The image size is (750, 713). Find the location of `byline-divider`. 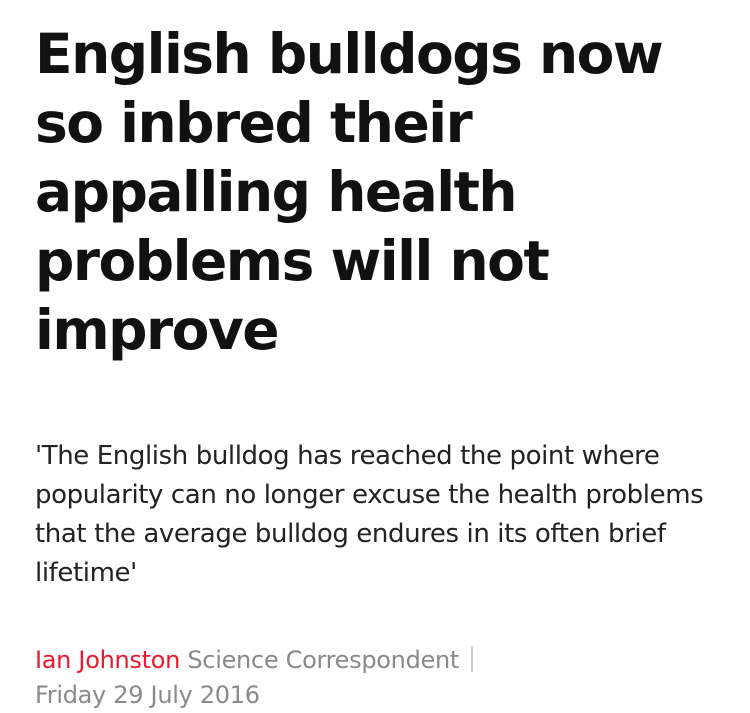

byline-divider is located at coordinates (472, 659).